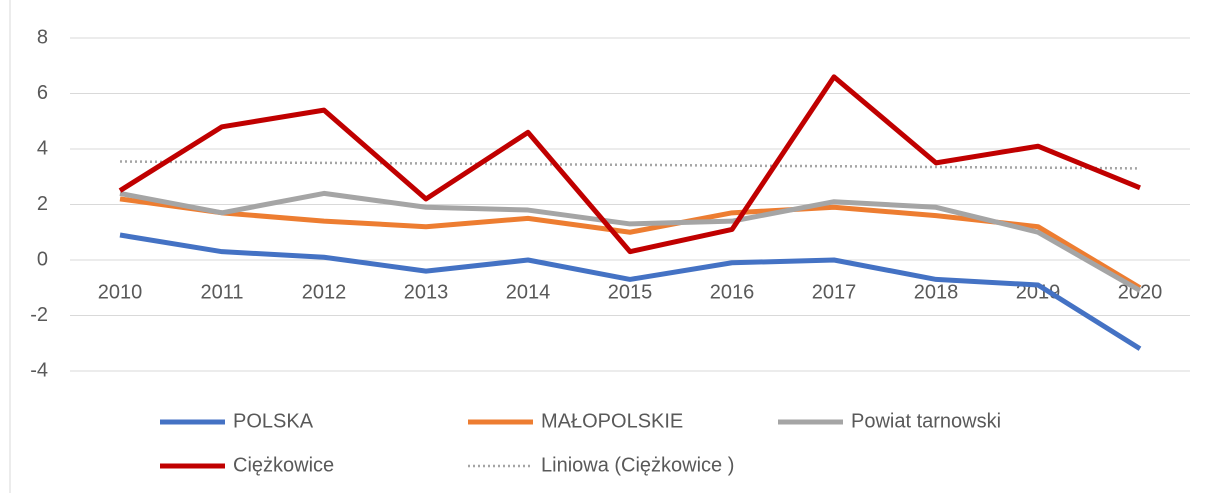  I want to click on x-tick-label: 2011, so click(221, 292).